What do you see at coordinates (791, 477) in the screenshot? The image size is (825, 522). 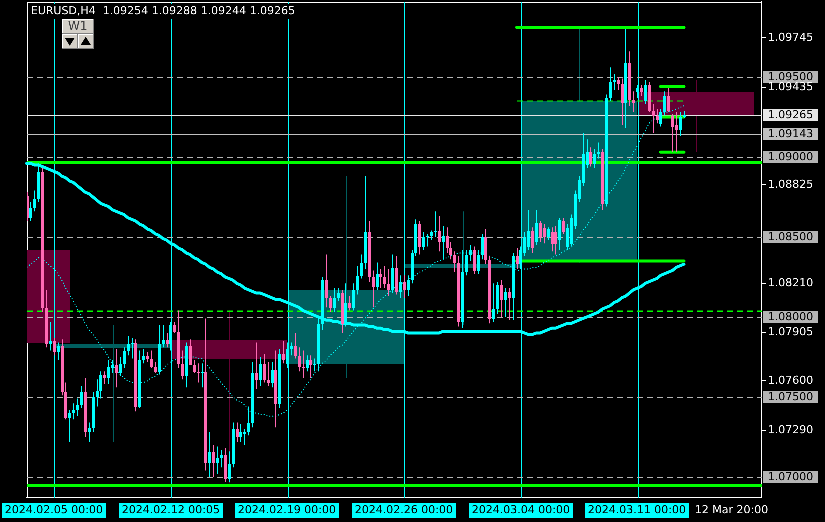 I see `ref-line-label: 1.07000` at bounding box center [791, 477].